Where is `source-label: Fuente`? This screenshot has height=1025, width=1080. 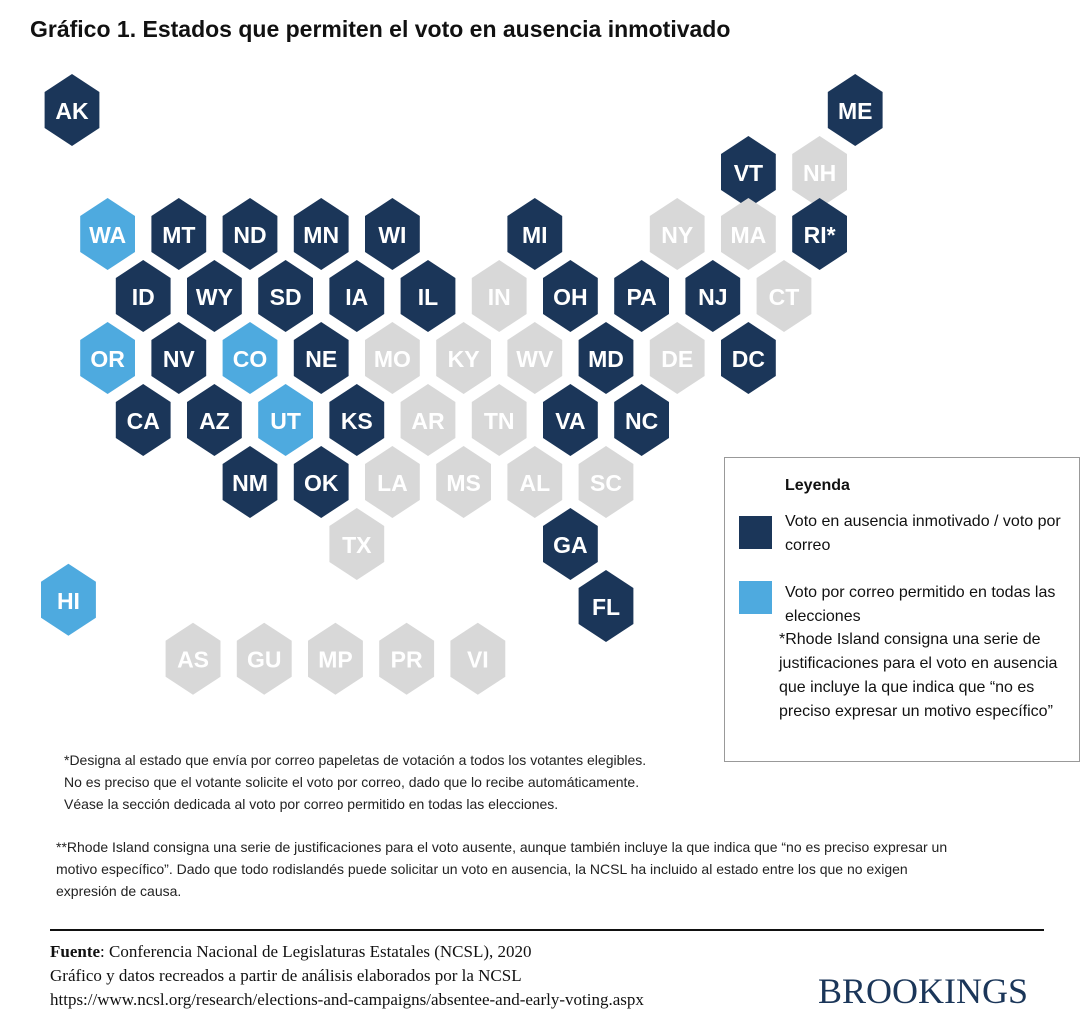 source-label: Fuente is located at coordinates (75, 951).